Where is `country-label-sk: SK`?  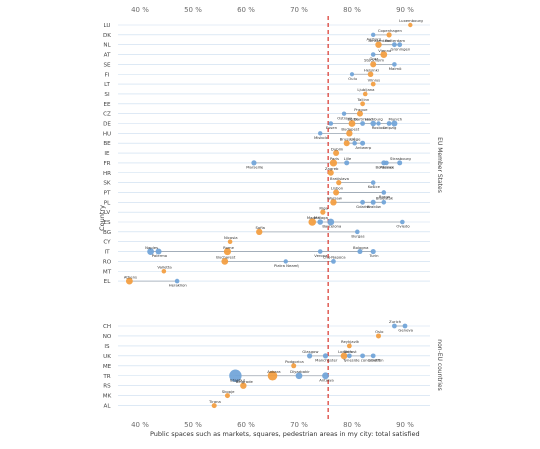
country-label-sk: SK is located at coordinates (107, 184).